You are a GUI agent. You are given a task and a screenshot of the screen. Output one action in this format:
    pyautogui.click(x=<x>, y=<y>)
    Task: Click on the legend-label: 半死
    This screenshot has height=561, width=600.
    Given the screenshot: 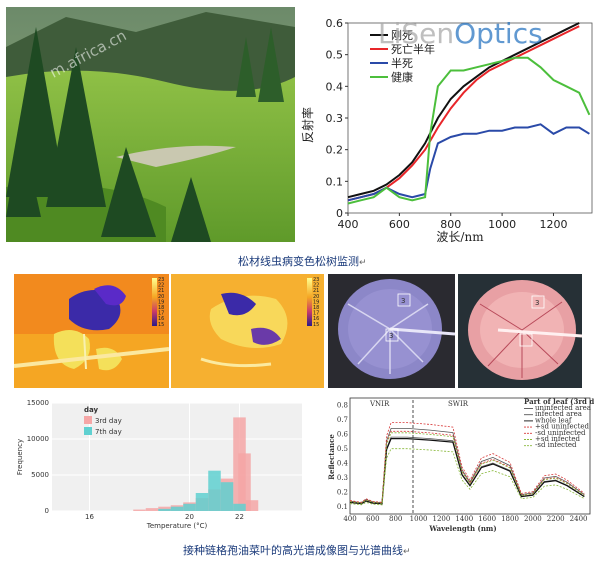 What is the action you would take?
    pyautogui.click(x=402, y=63)
    